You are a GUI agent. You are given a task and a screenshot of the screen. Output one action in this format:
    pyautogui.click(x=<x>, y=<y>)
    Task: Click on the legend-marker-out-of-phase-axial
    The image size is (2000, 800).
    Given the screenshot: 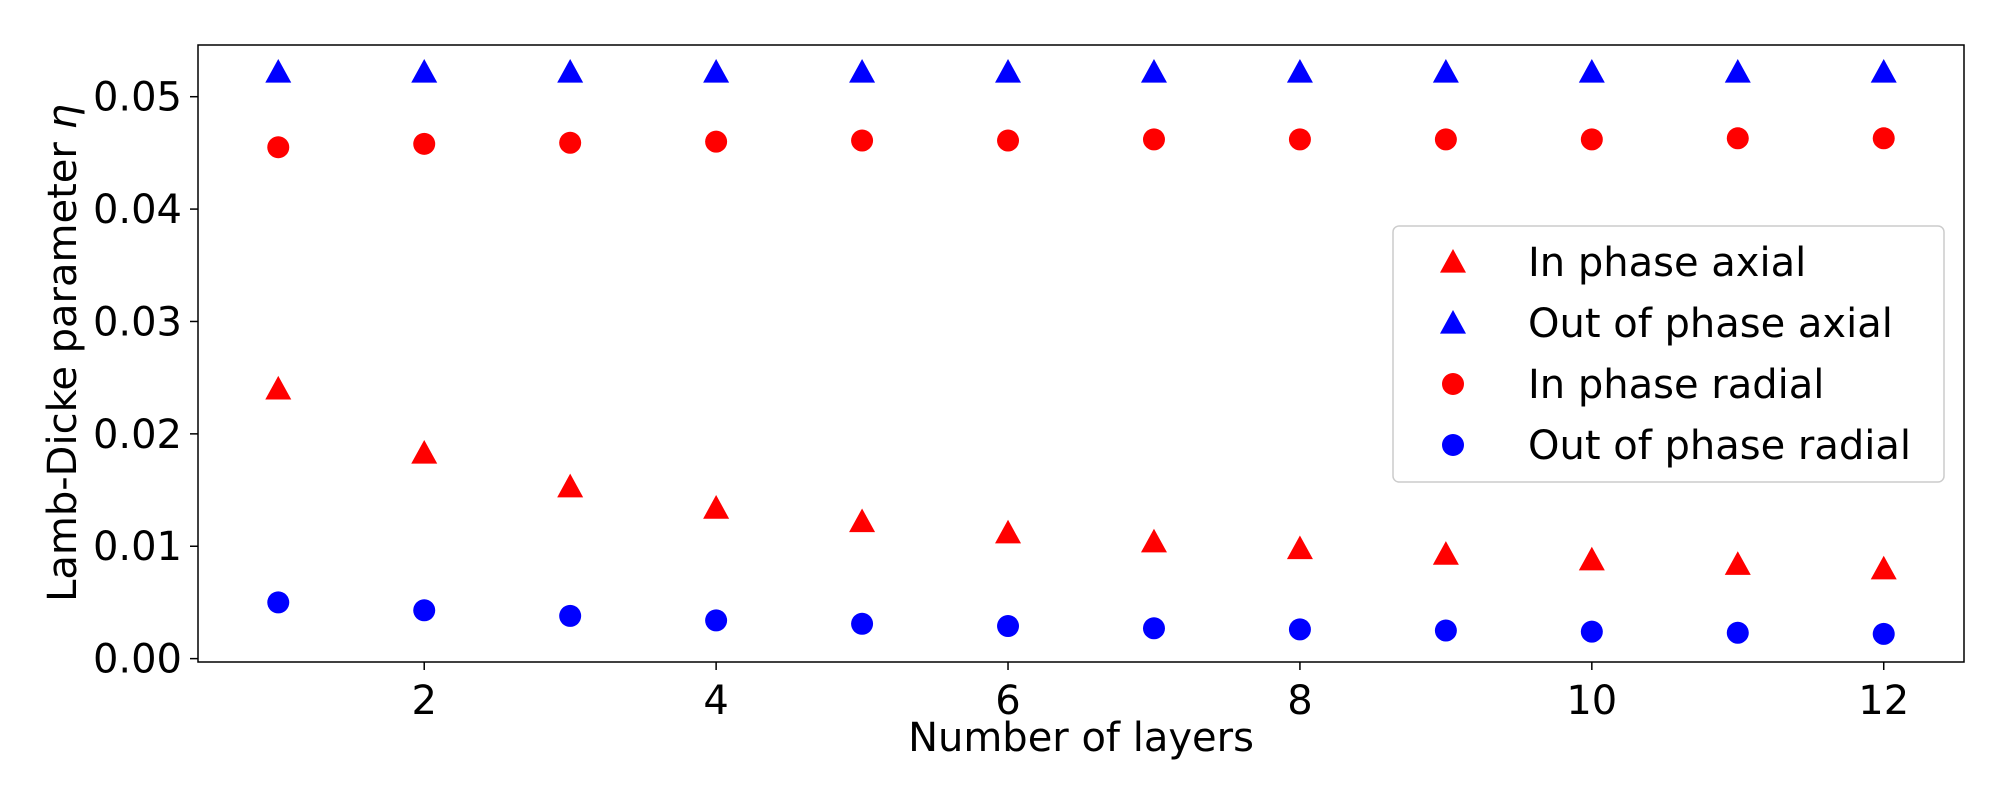 What is the action you would take?
    pyautogui.click(x=1453, y=322)
    